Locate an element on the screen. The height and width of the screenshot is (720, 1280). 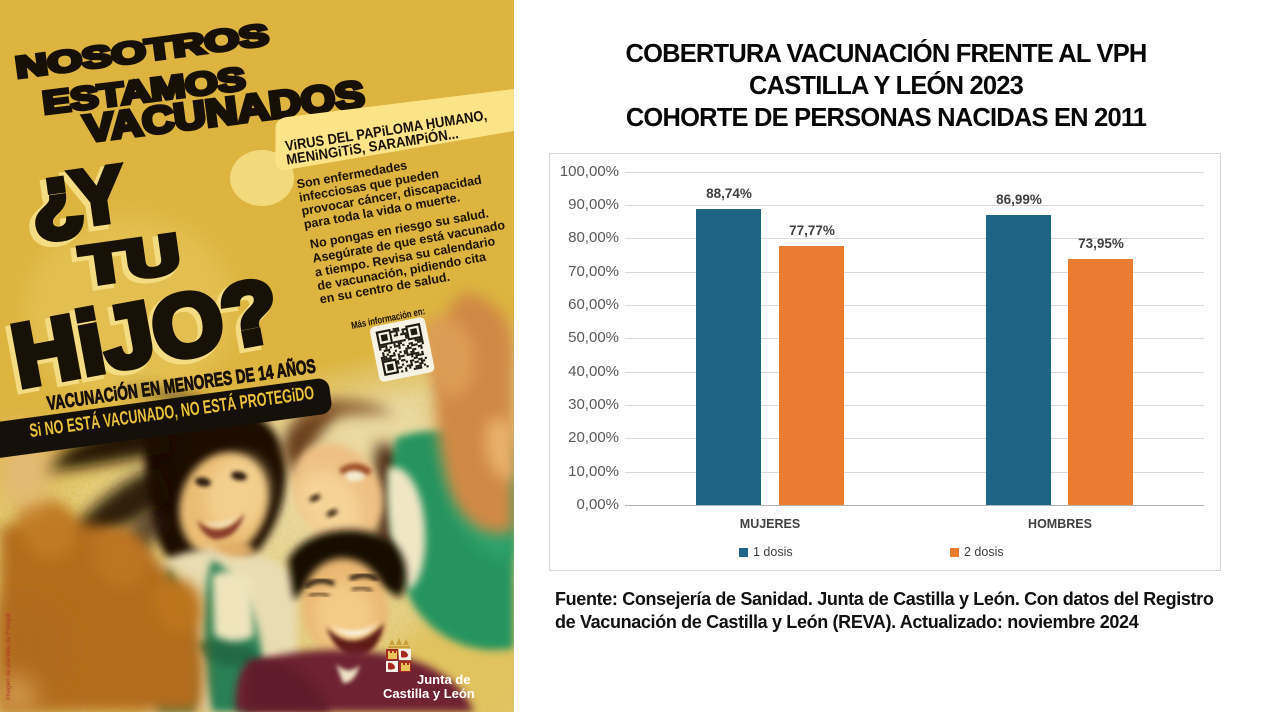
svg-text: Imagen de plantilla de Freepik is located at coordinates (8, 656).